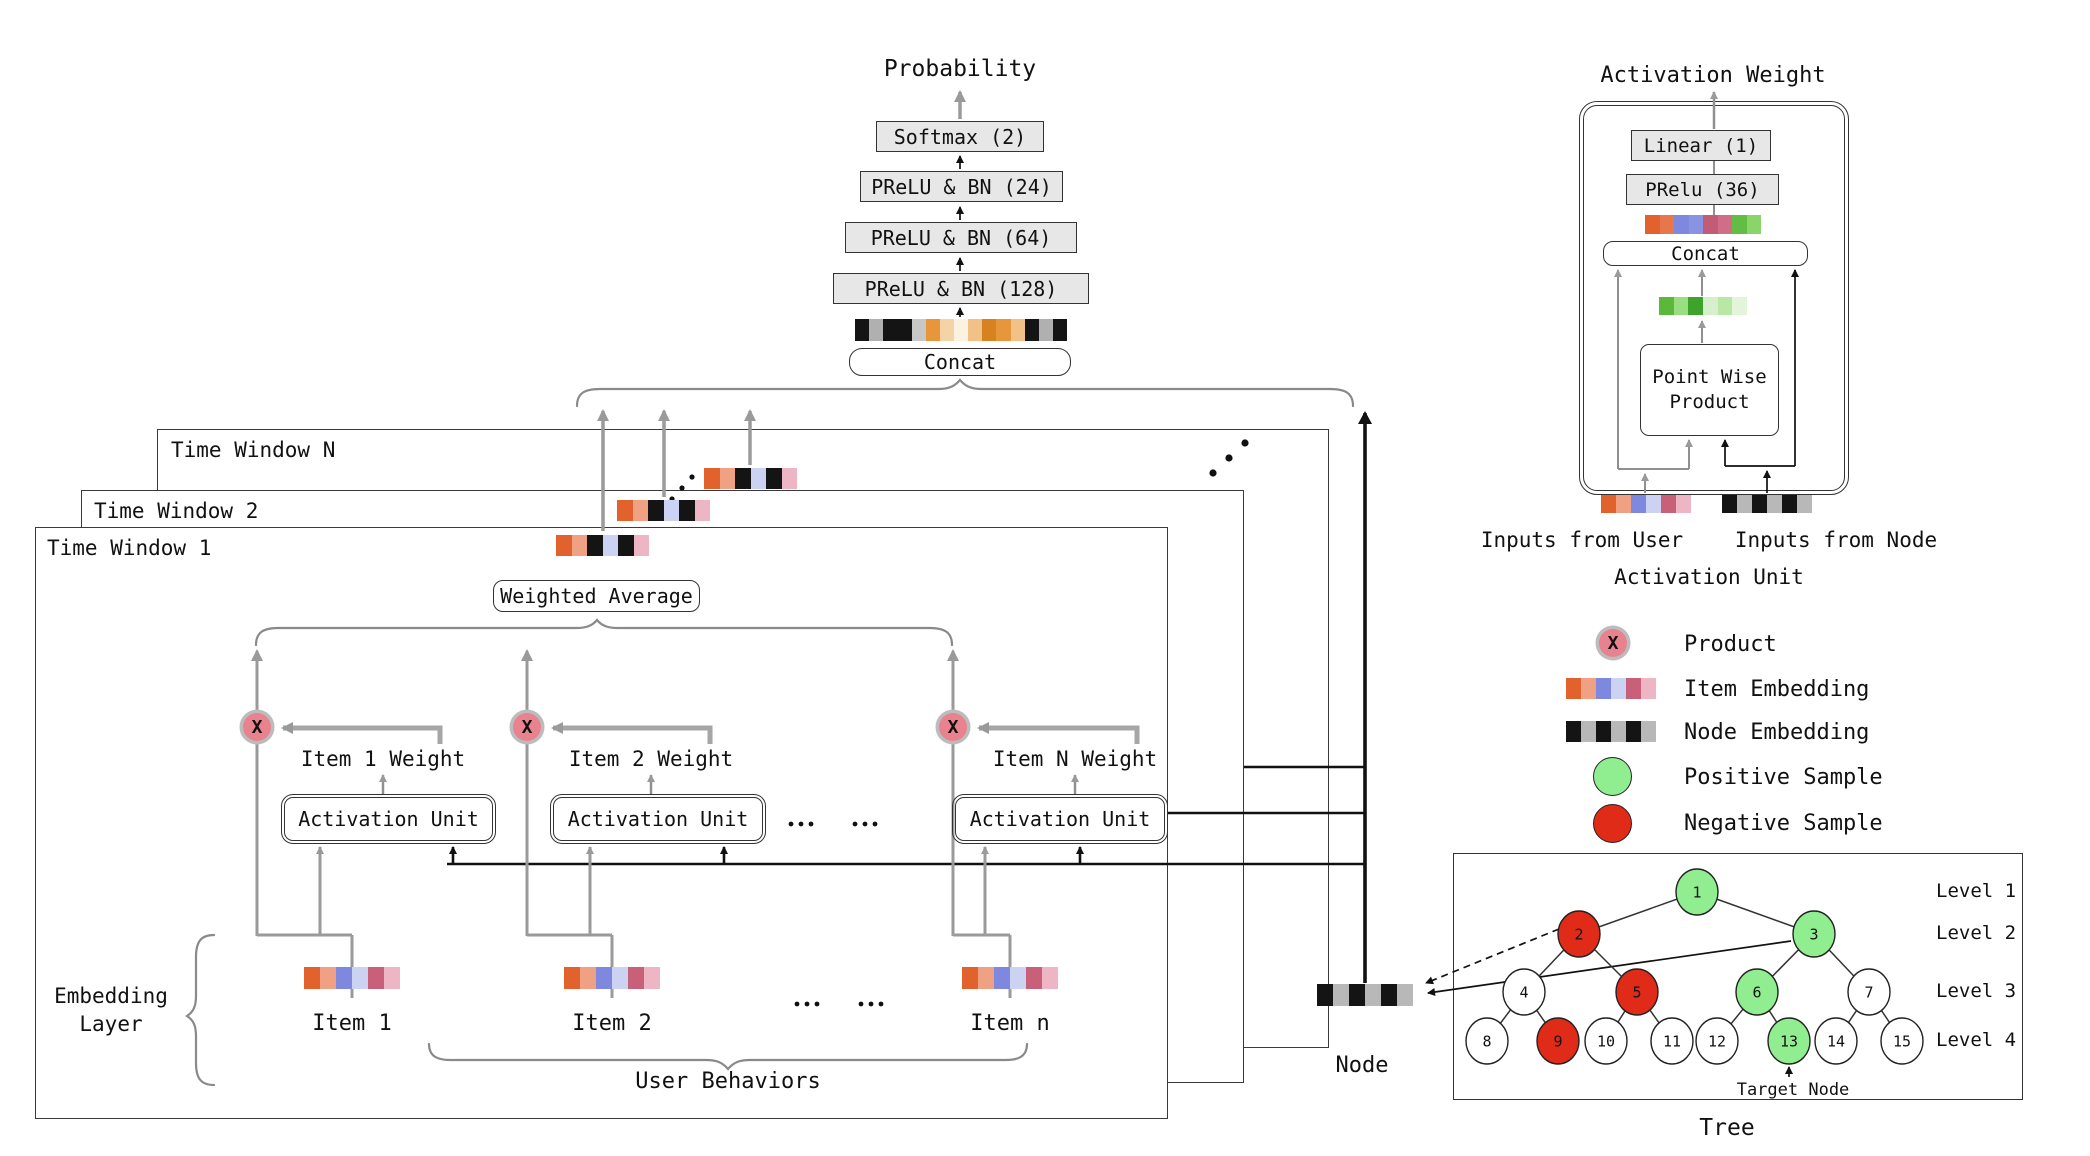  Describe the element at coordinates (129, 548) in the screenshot. I see `time-window-1-label: Time Window 1` at that location.